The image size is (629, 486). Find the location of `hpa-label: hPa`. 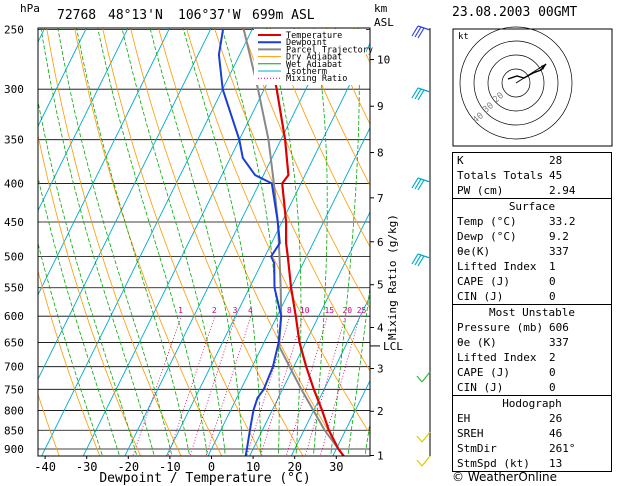

hpa-label: hPa is located at coordinates (30, 8).